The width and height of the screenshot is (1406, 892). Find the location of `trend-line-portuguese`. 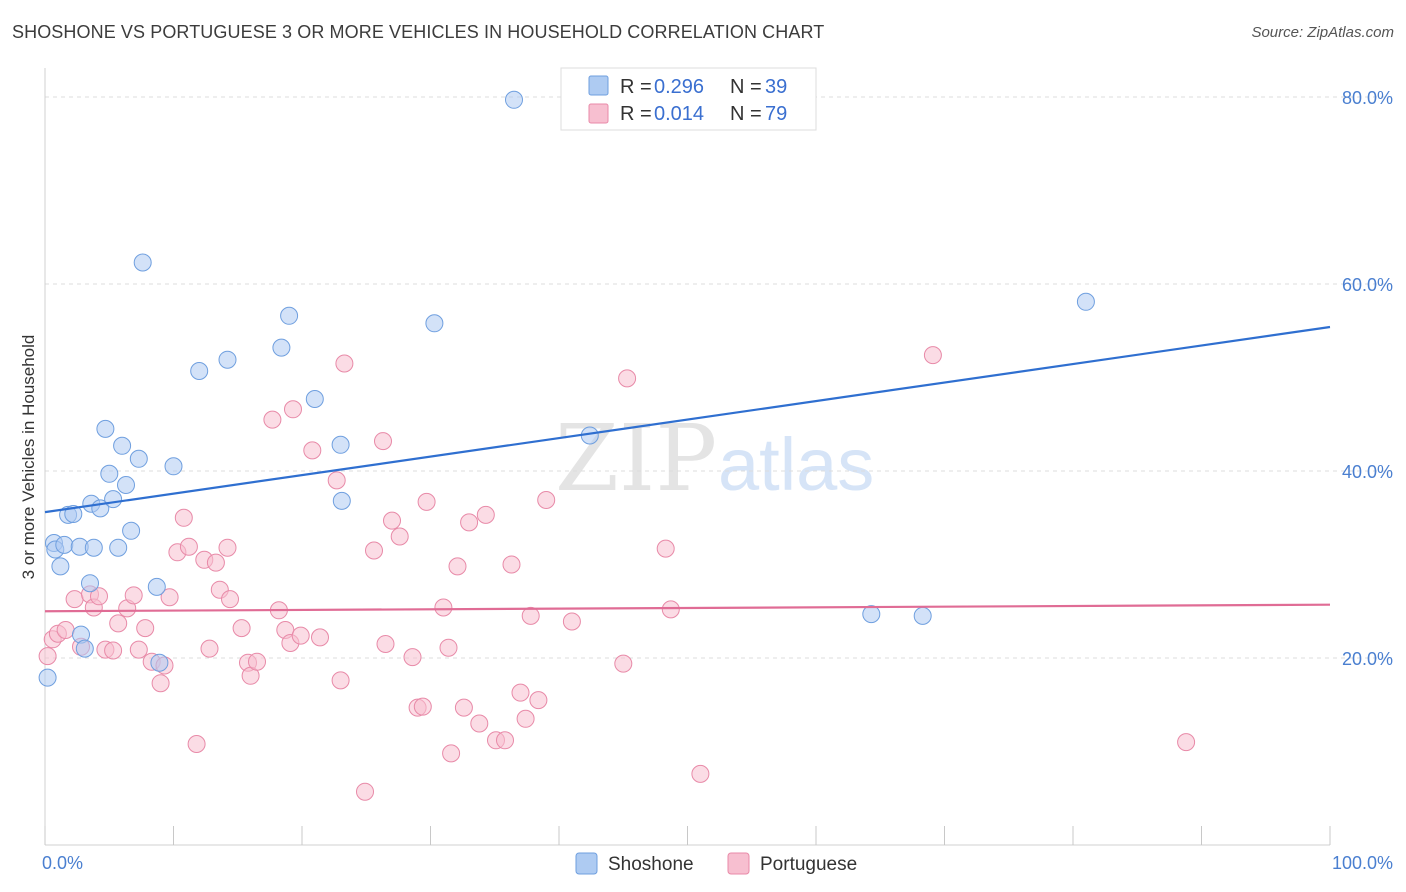

trend-line-portuguese is located at coordinates (687, 608).